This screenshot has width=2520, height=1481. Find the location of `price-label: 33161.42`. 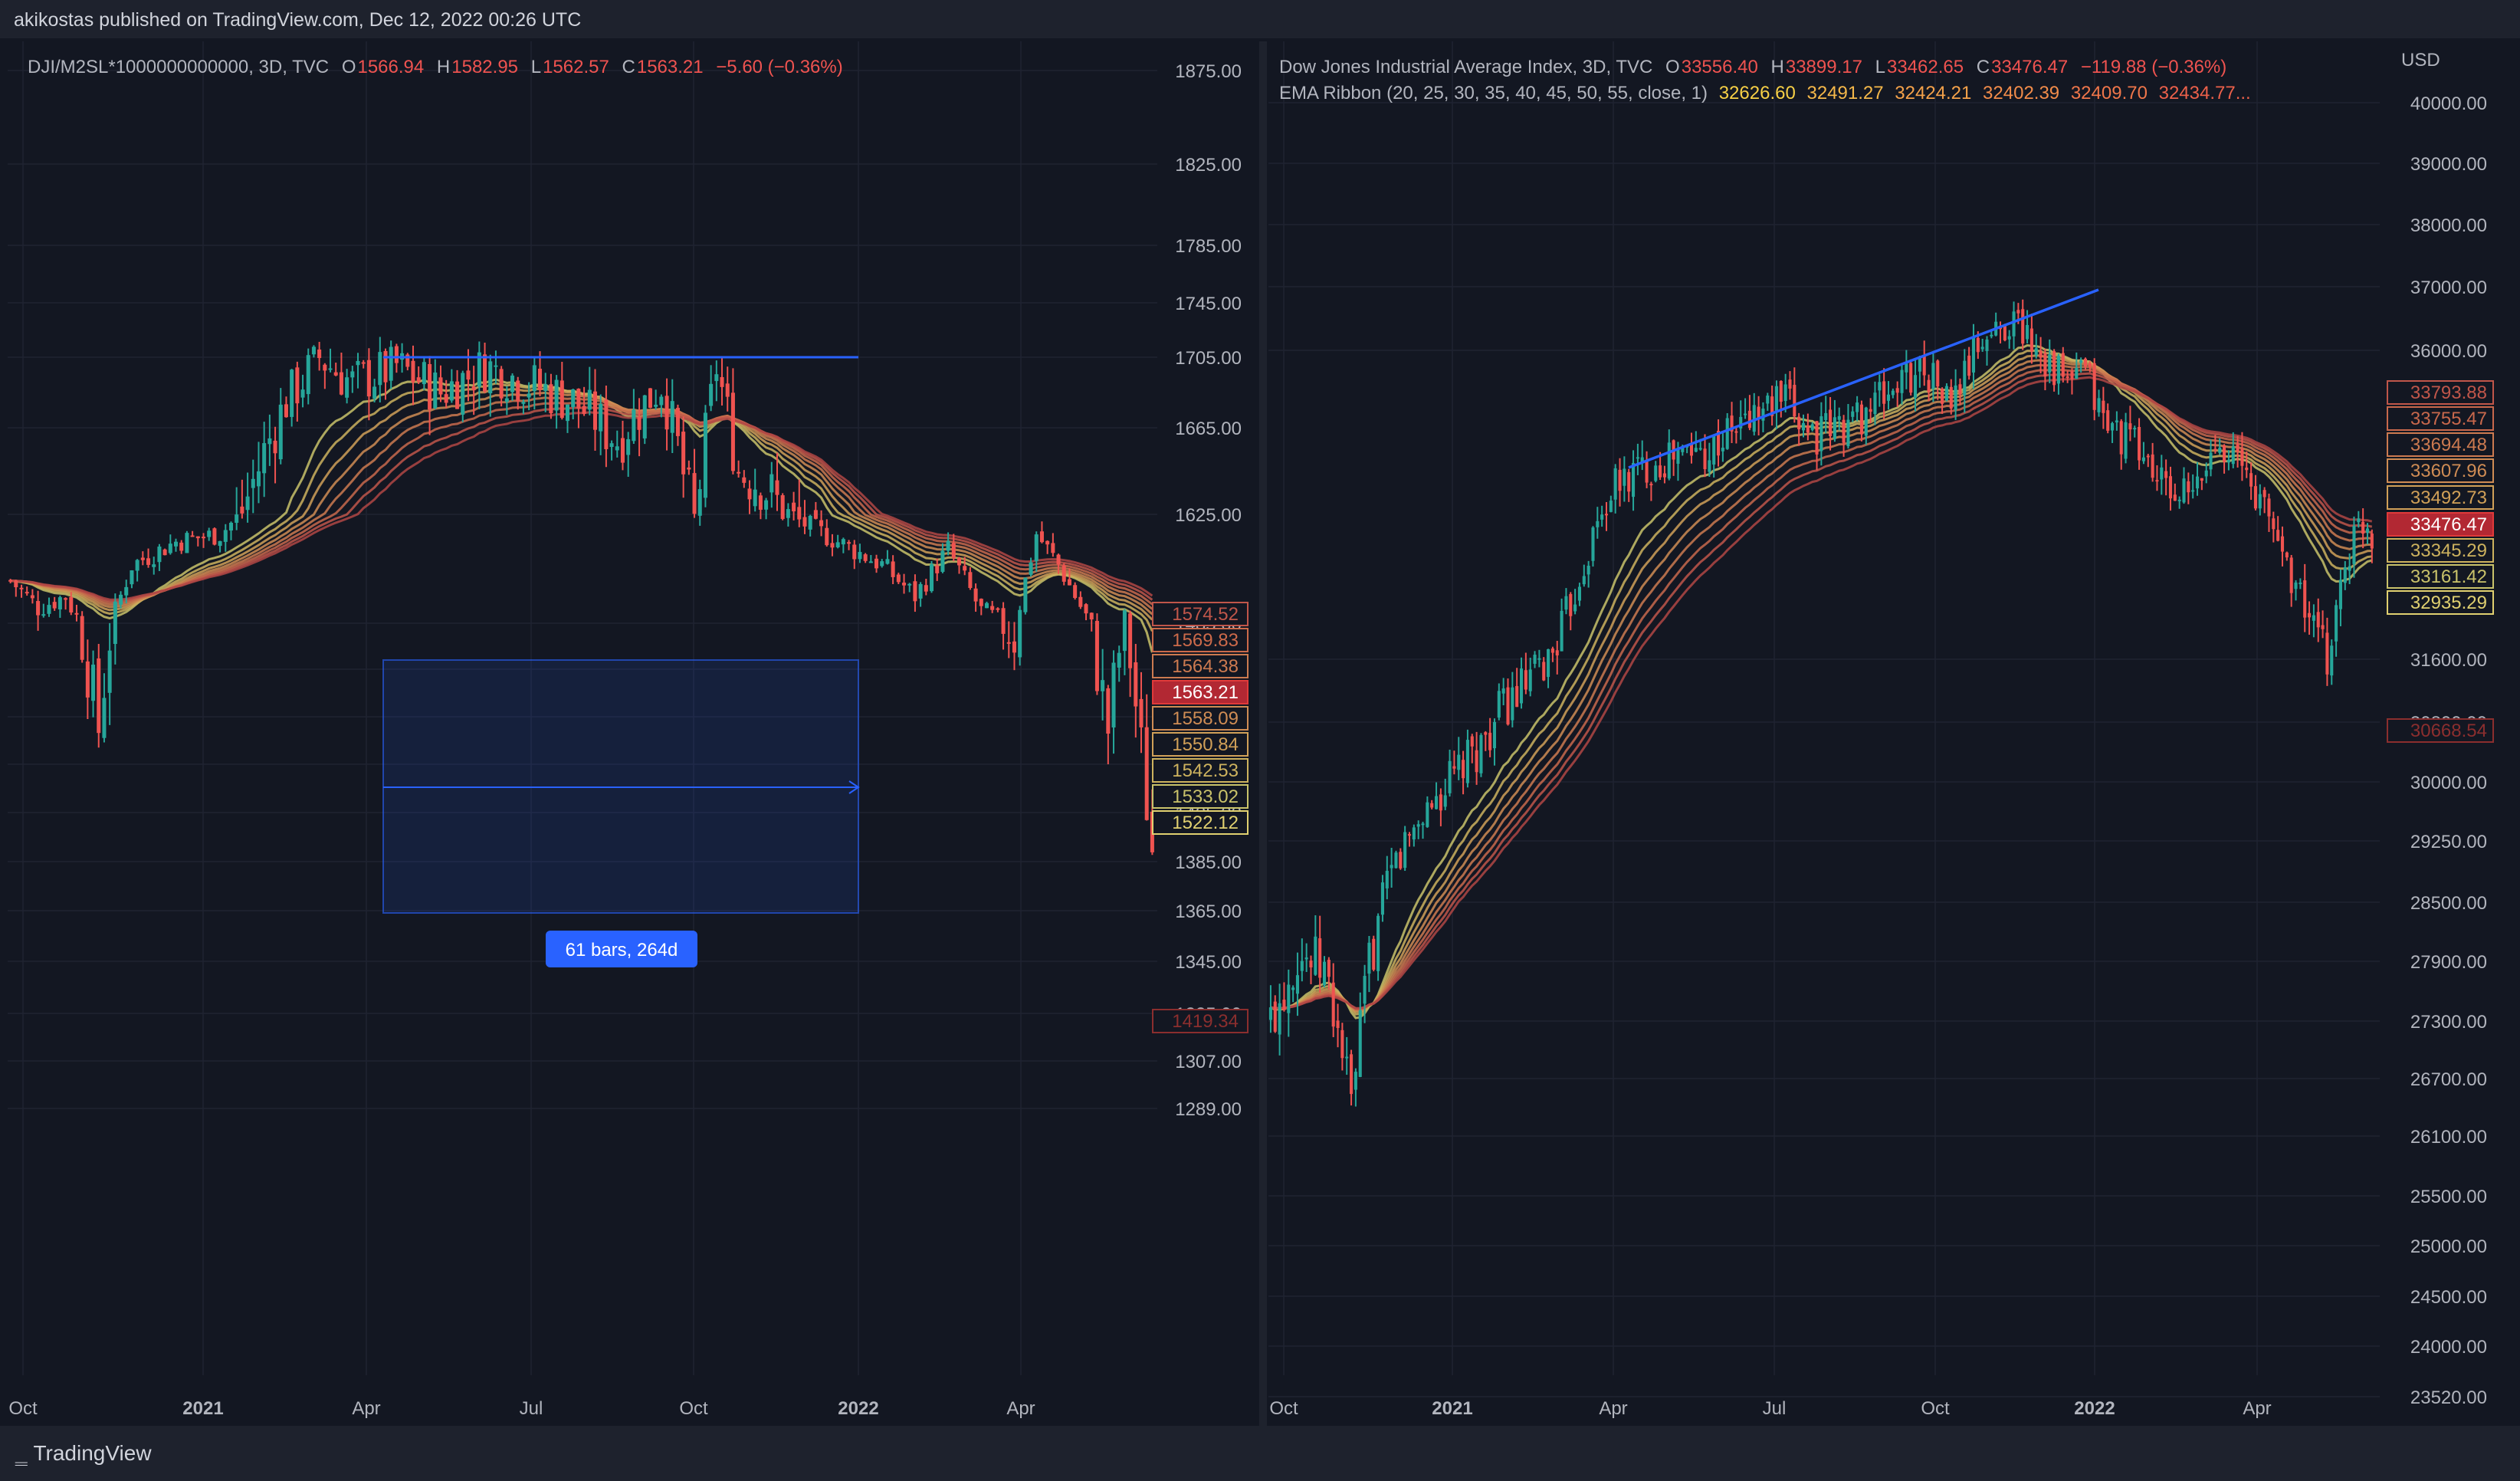

price-label: 33161.42 is located at coordinates (2448, 576).